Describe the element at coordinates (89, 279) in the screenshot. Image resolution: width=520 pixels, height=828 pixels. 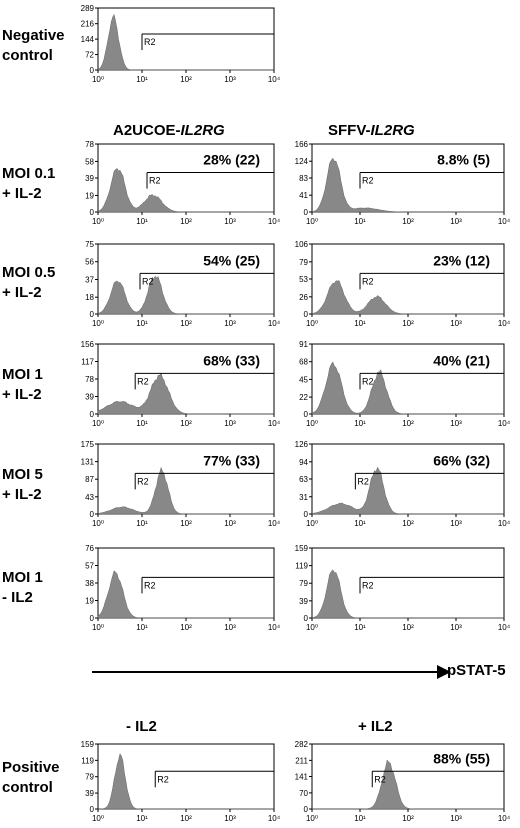
I see `y-tick-label: 37` at that location.